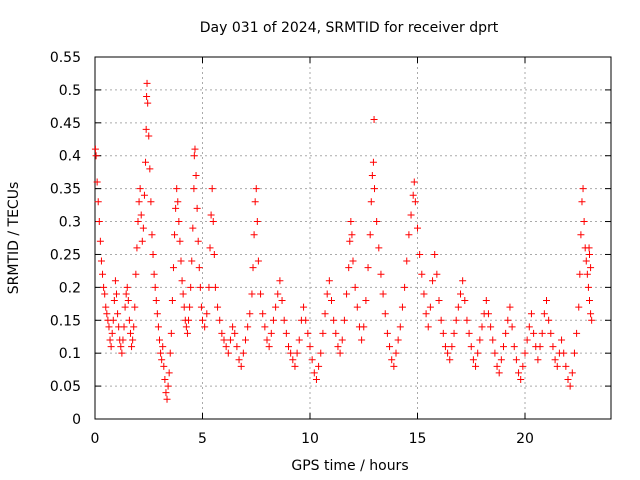 This screenshot has height=480, width=640. Describe the element at coordinates (202, 439) in the screenshot. I see `x-tick-label: 5` at that location.